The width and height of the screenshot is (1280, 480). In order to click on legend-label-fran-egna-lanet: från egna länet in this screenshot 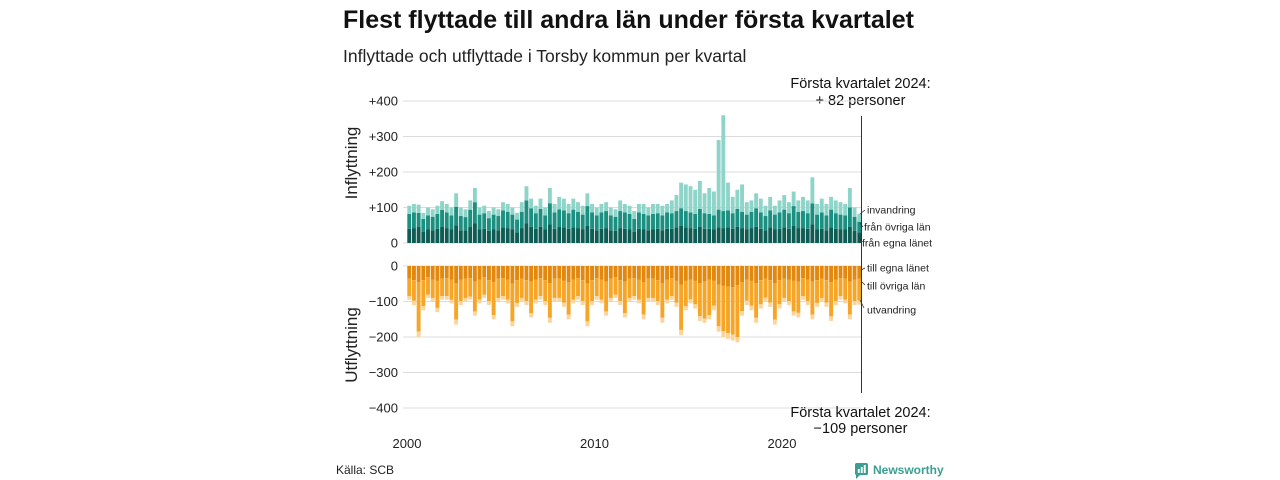, I will do `click(897, 244)`.